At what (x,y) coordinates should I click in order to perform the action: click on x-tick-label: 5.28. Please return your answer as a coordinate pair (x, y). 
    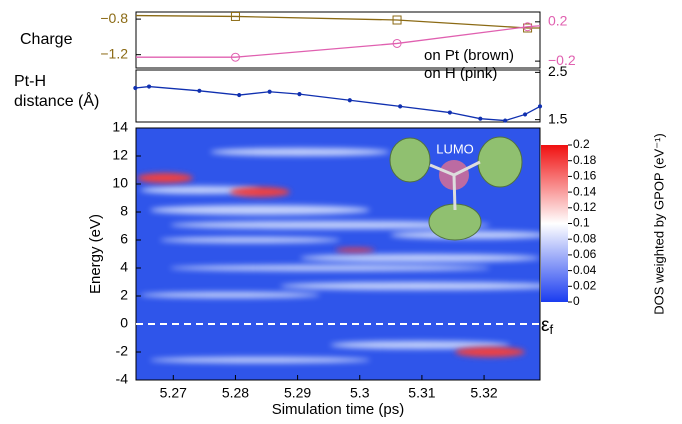
    Looking at the image, I should click on (235, 393).